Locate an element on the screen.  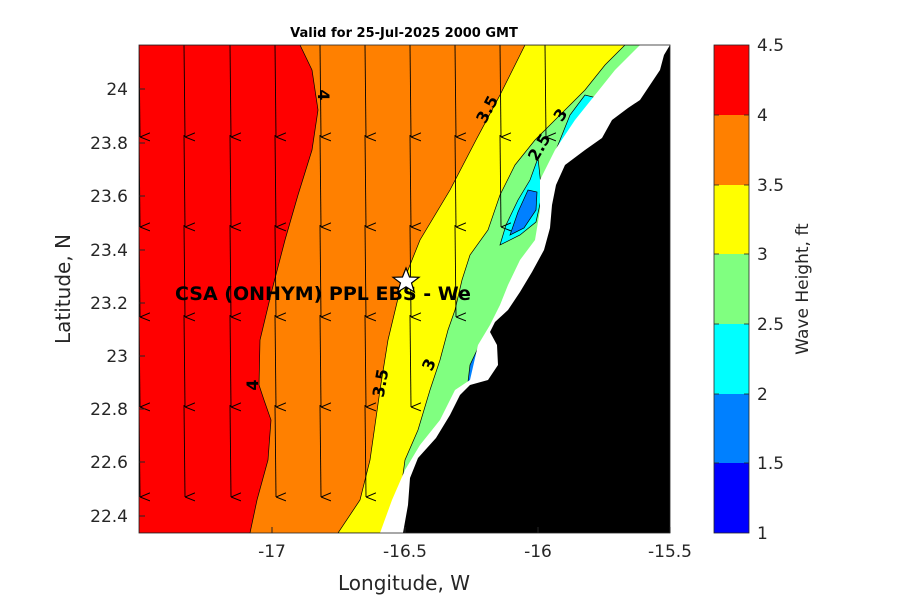
colorbar-label: Wave Height, ft is located at coordinates (803, 289).